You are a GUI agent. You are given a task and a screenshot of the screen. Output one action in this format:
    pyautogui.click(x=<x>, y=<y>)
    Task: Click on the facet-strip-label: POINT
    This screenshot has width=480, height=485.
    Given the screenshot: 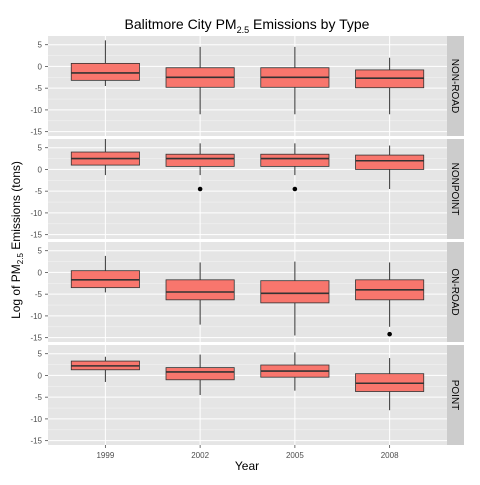 What is the action you would take?
    pyautogui.click(x=454, y=395)
    